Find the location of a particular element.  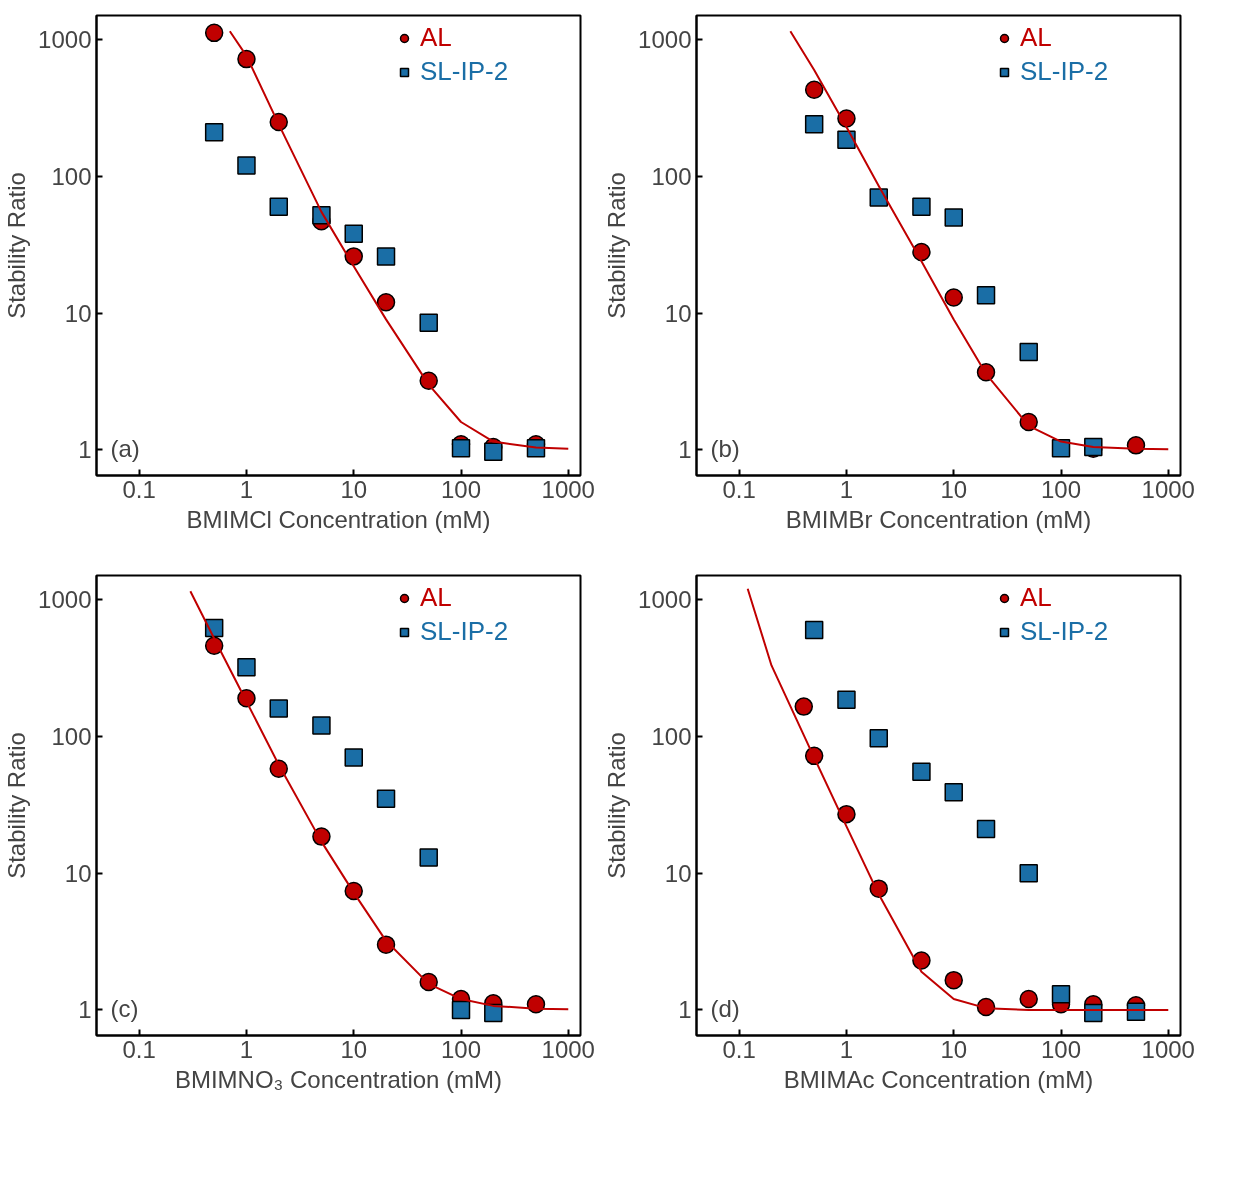

x-axis-title: BMIMBr Concentration (mM) is located at coordinates (938, 519).